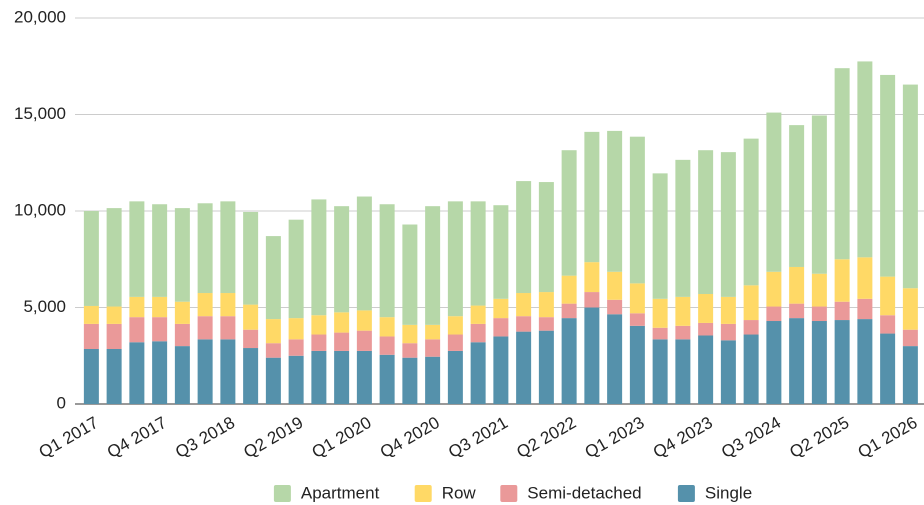 Image resolution: width=924 pixels, height=505 pixels. What do you see at coordinates (340, 492) in the screenshot?
I see `legend-label: Apartment` at bounding box center [340, 492].